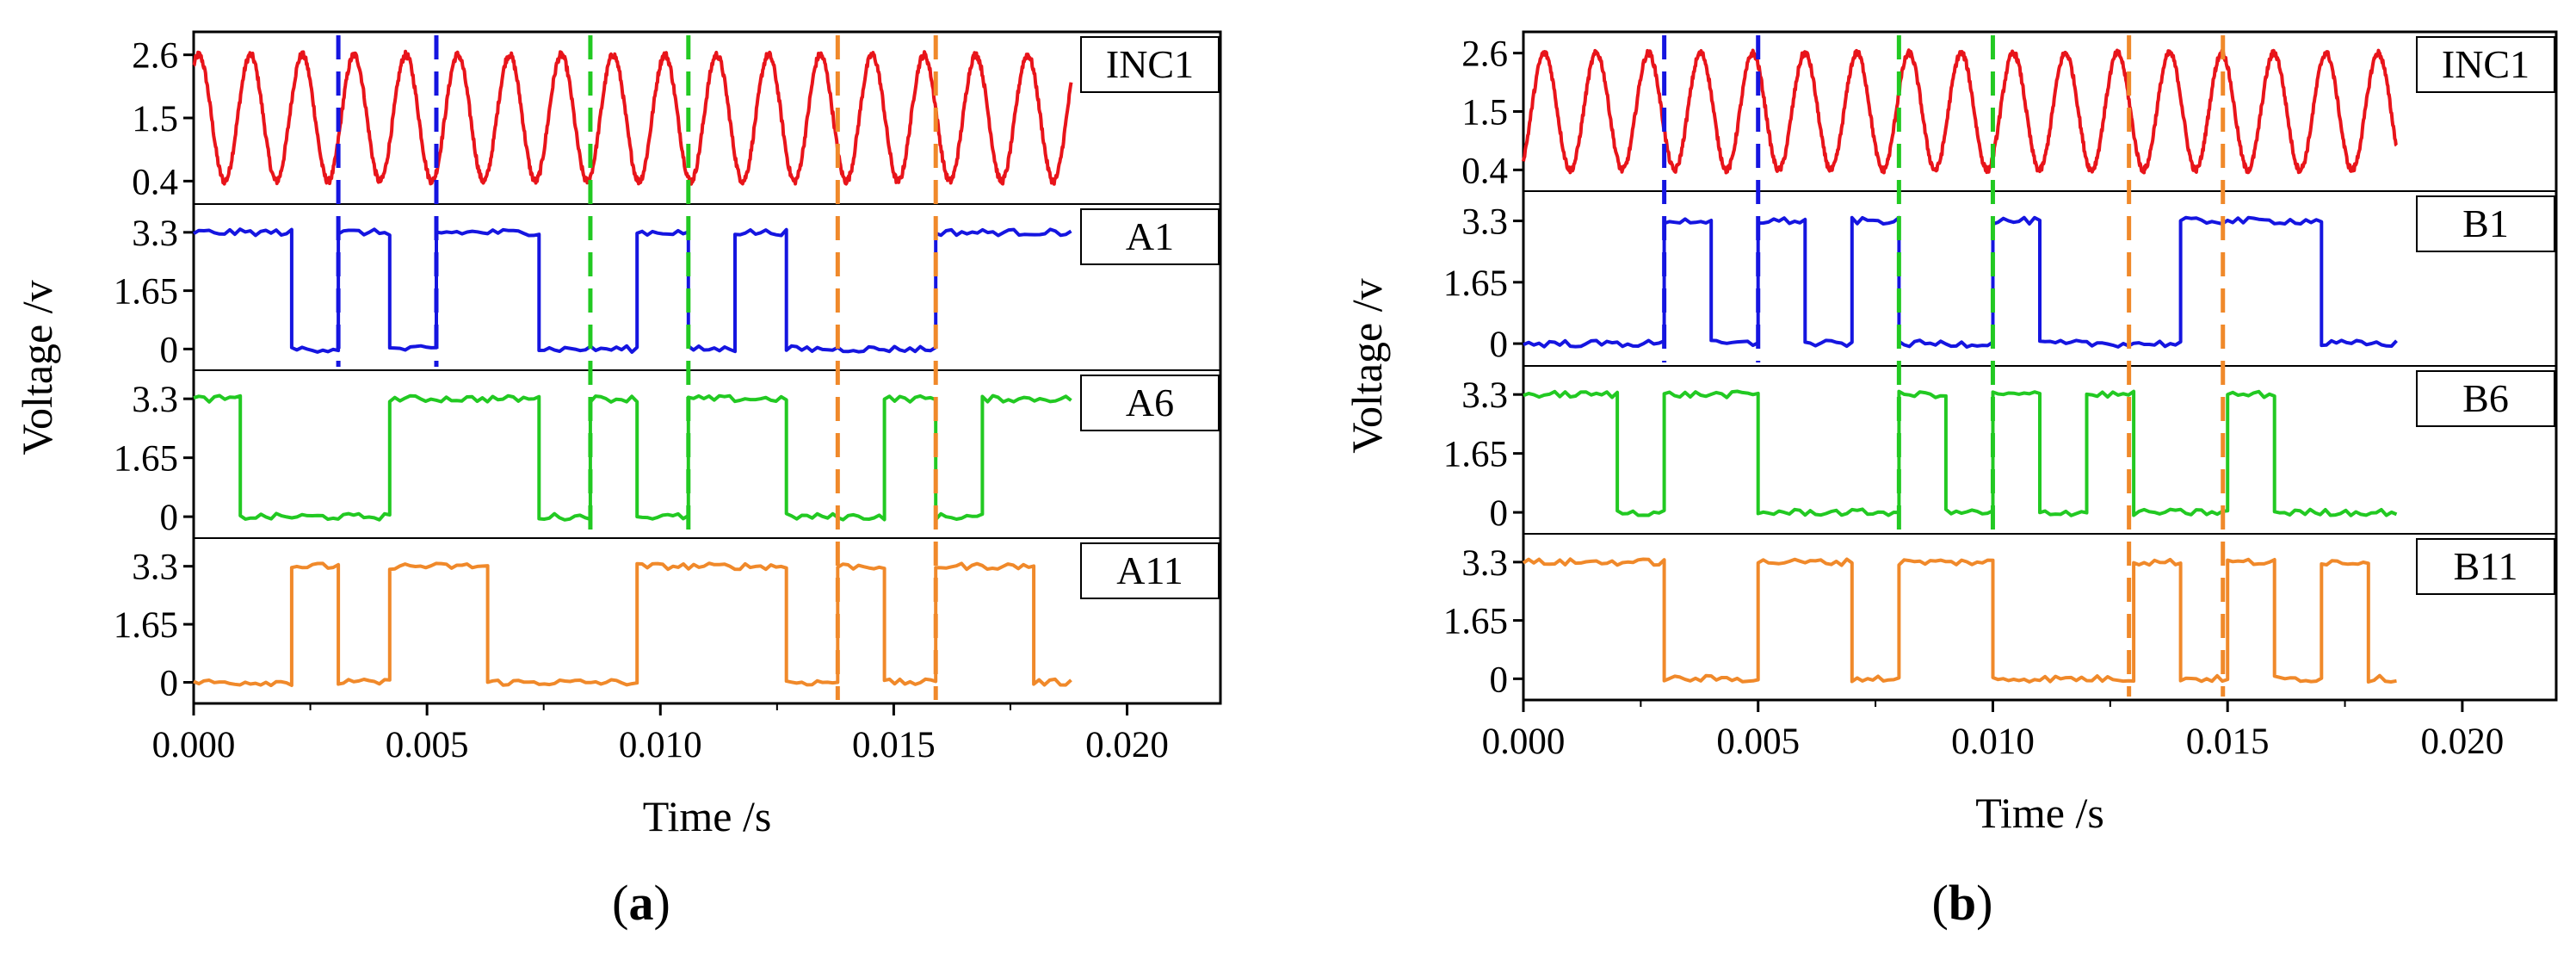 The image size is (2576, 960). I want to click on y-tick-label-a-INC1-0: 0.4, so click(155, 182).